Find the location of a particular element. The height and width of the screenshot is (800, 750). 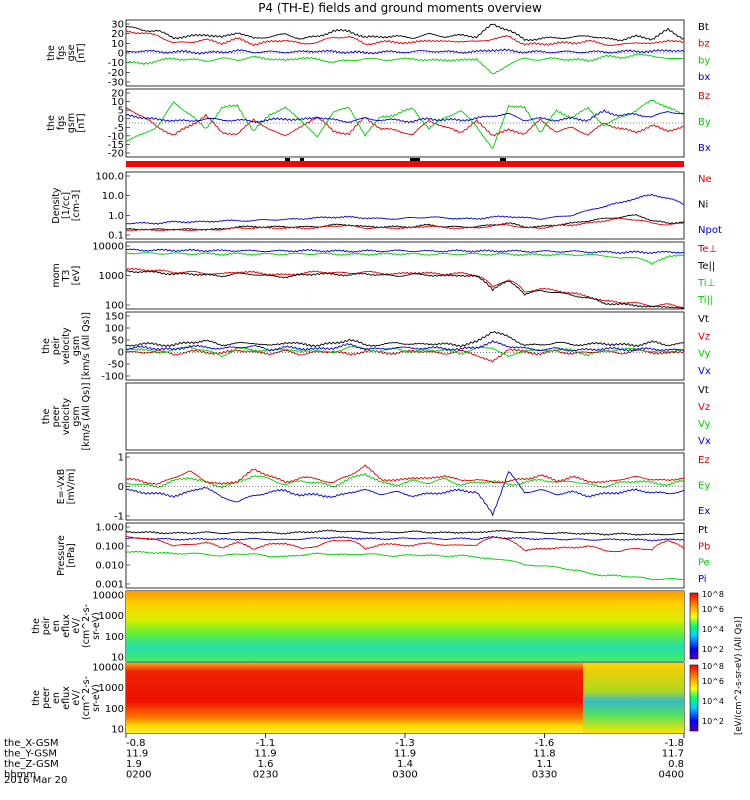

y-axis-label: the peer en eflux eV/(cm^2-s-sr-eV) is located at coordinates (66, 698).